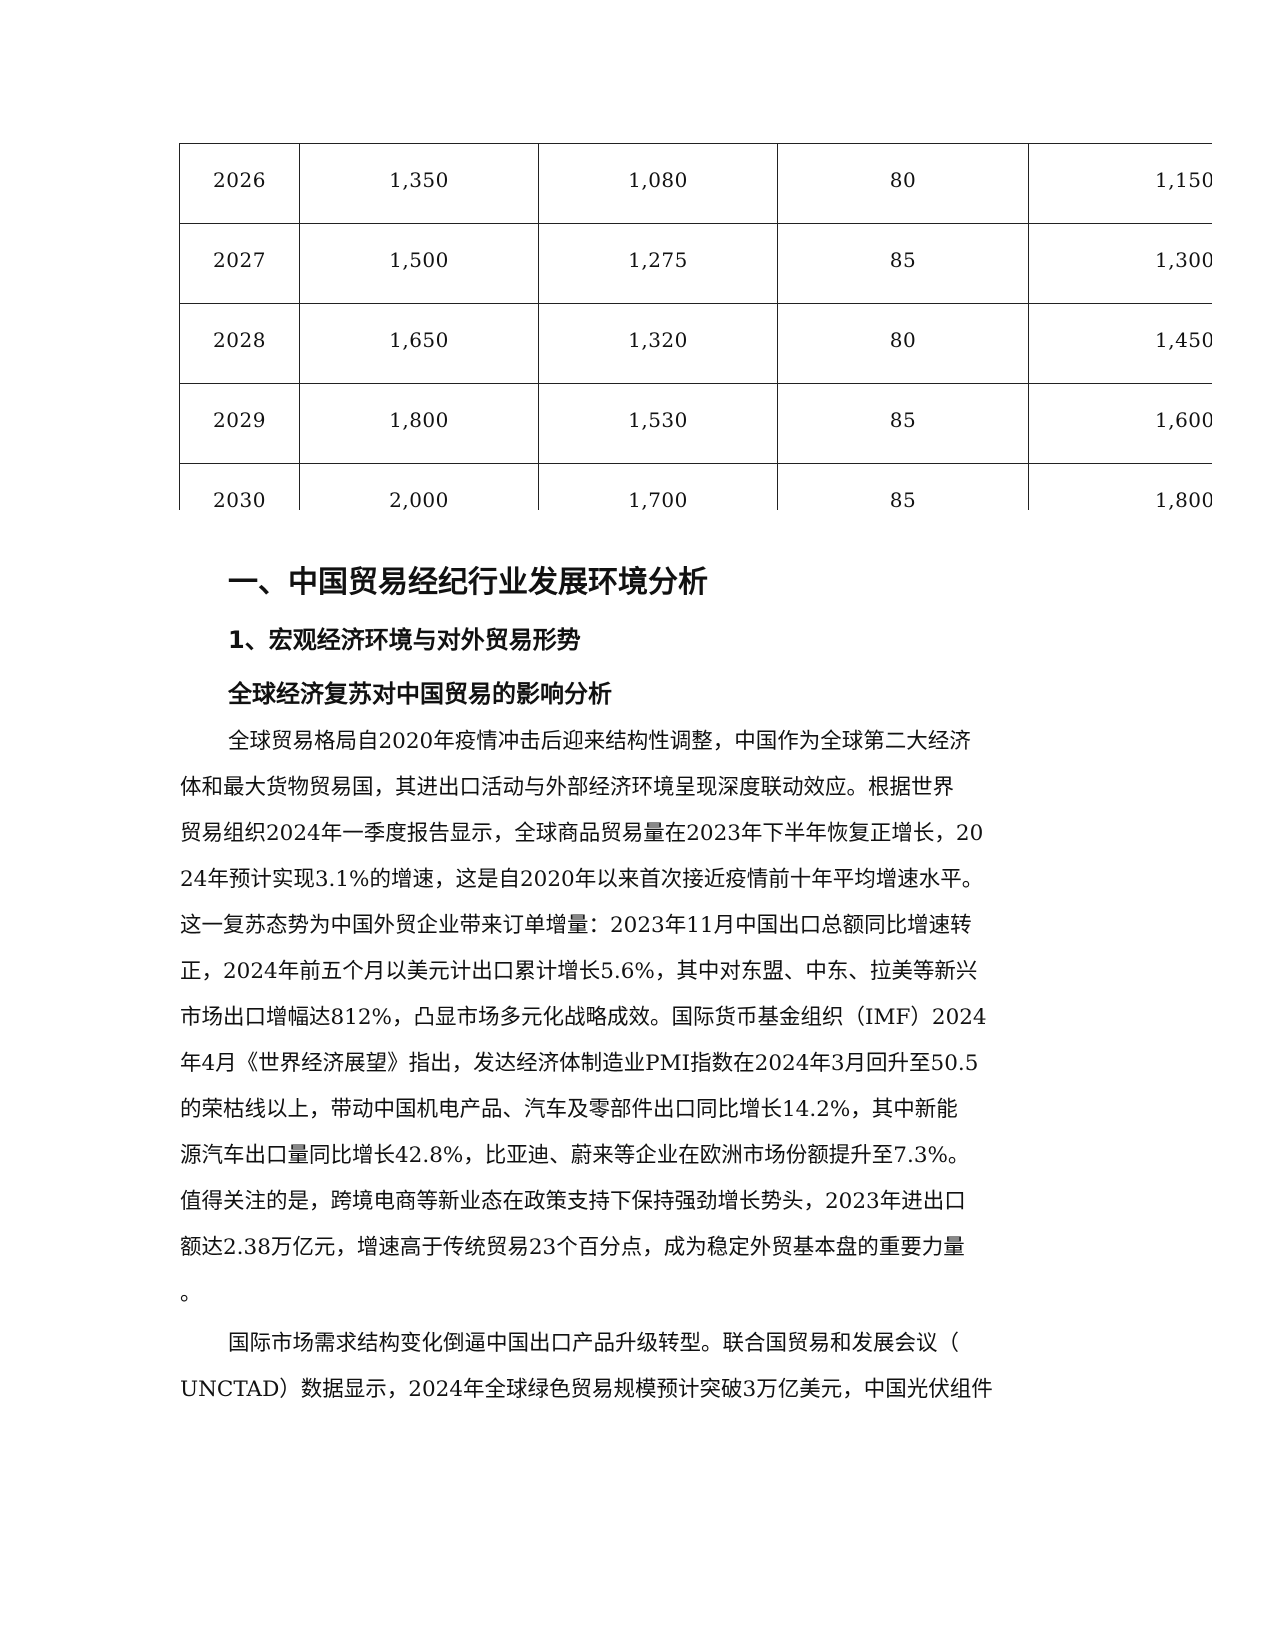 The image size is (1275, 1650). I want to click on text-line: 的荣枯线以上，带动中国机电产品、汽车及零部件出口同比增长14.2%，其中新能, so click(569, 1109).